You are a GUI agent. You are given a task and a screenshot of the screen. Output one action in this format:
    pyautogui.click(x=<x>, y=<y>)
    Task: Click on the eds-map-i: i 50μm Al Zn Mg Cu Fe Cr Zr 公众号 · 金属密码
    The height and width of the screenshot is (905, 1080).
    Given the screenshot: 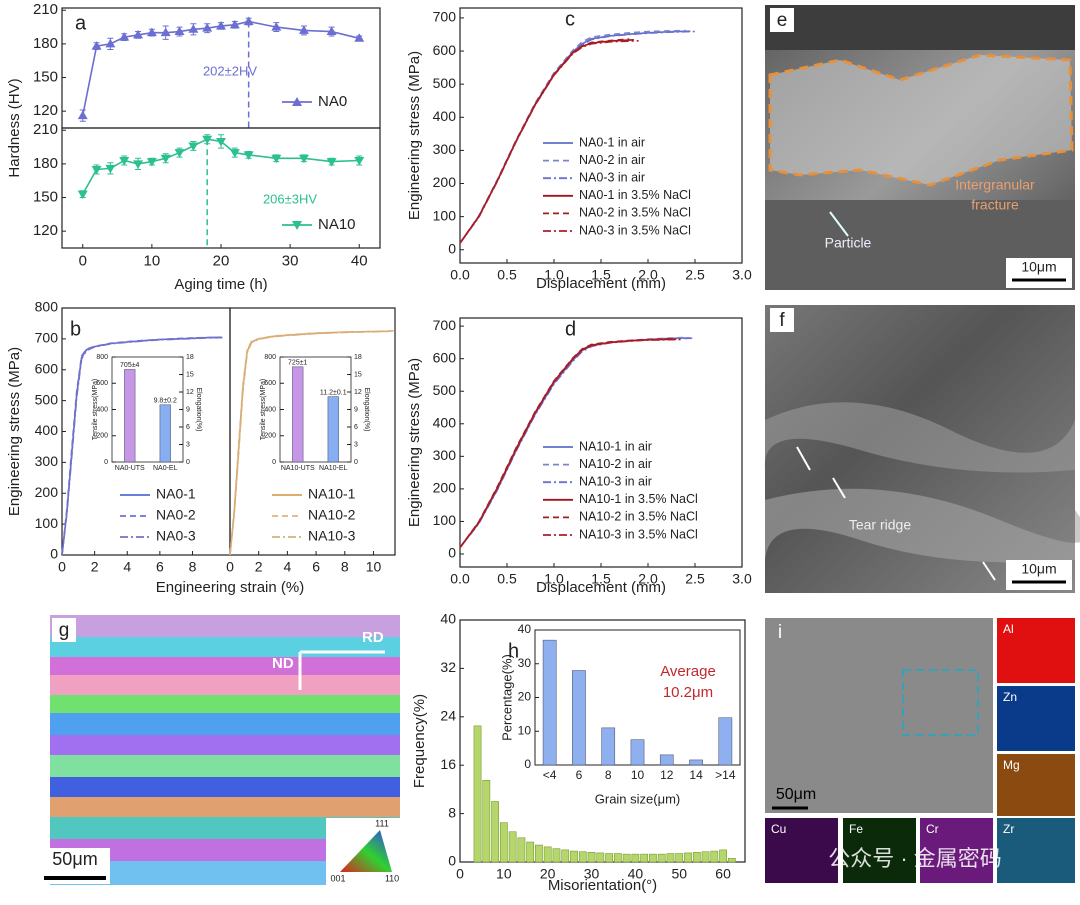 What is the action you would take?
    pyautogui.click(x=920, y=750)
    